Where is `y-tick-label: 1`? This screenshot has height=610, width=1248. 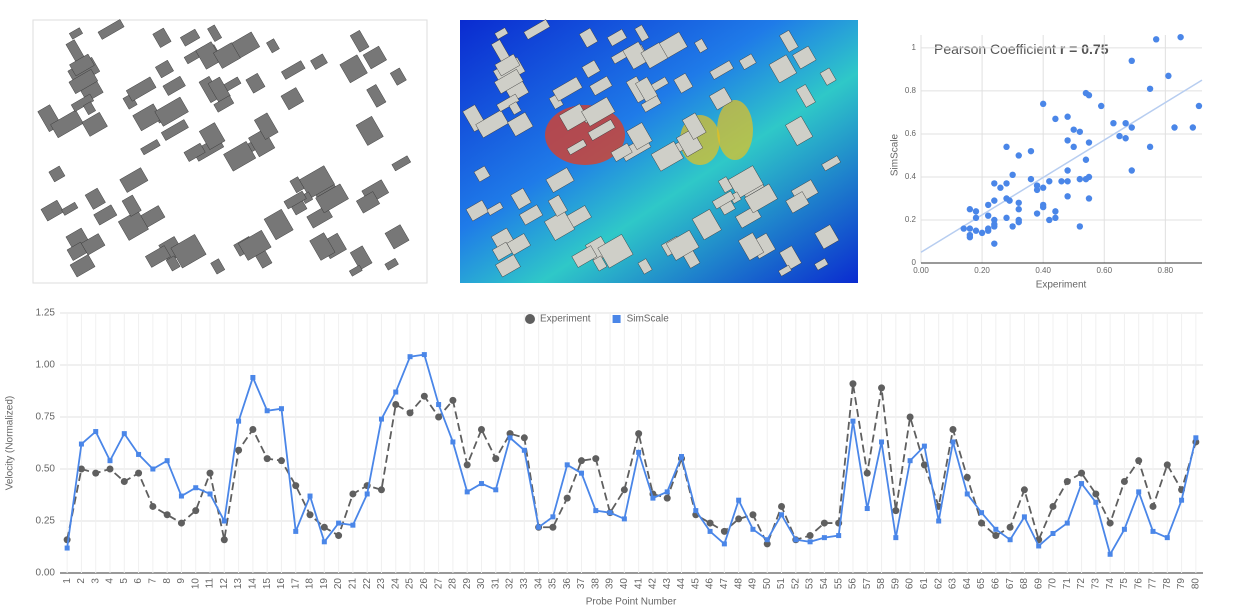
y-tick-label: 1 is located at coordinates (914, 47).